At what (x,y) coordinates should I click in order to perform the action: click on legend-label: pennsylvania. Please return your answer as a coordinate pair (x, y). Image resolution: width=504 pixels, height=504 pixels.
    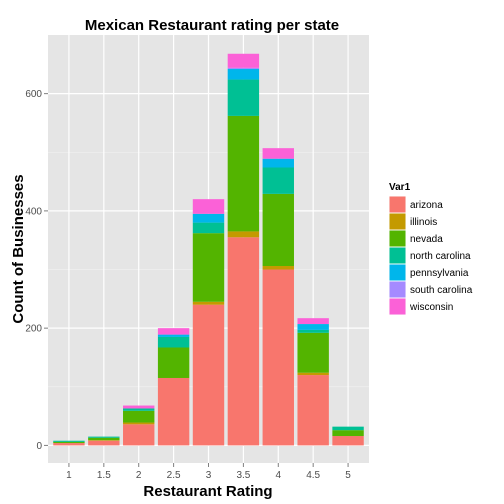
    Looking at the image, I should click on (439, 273).